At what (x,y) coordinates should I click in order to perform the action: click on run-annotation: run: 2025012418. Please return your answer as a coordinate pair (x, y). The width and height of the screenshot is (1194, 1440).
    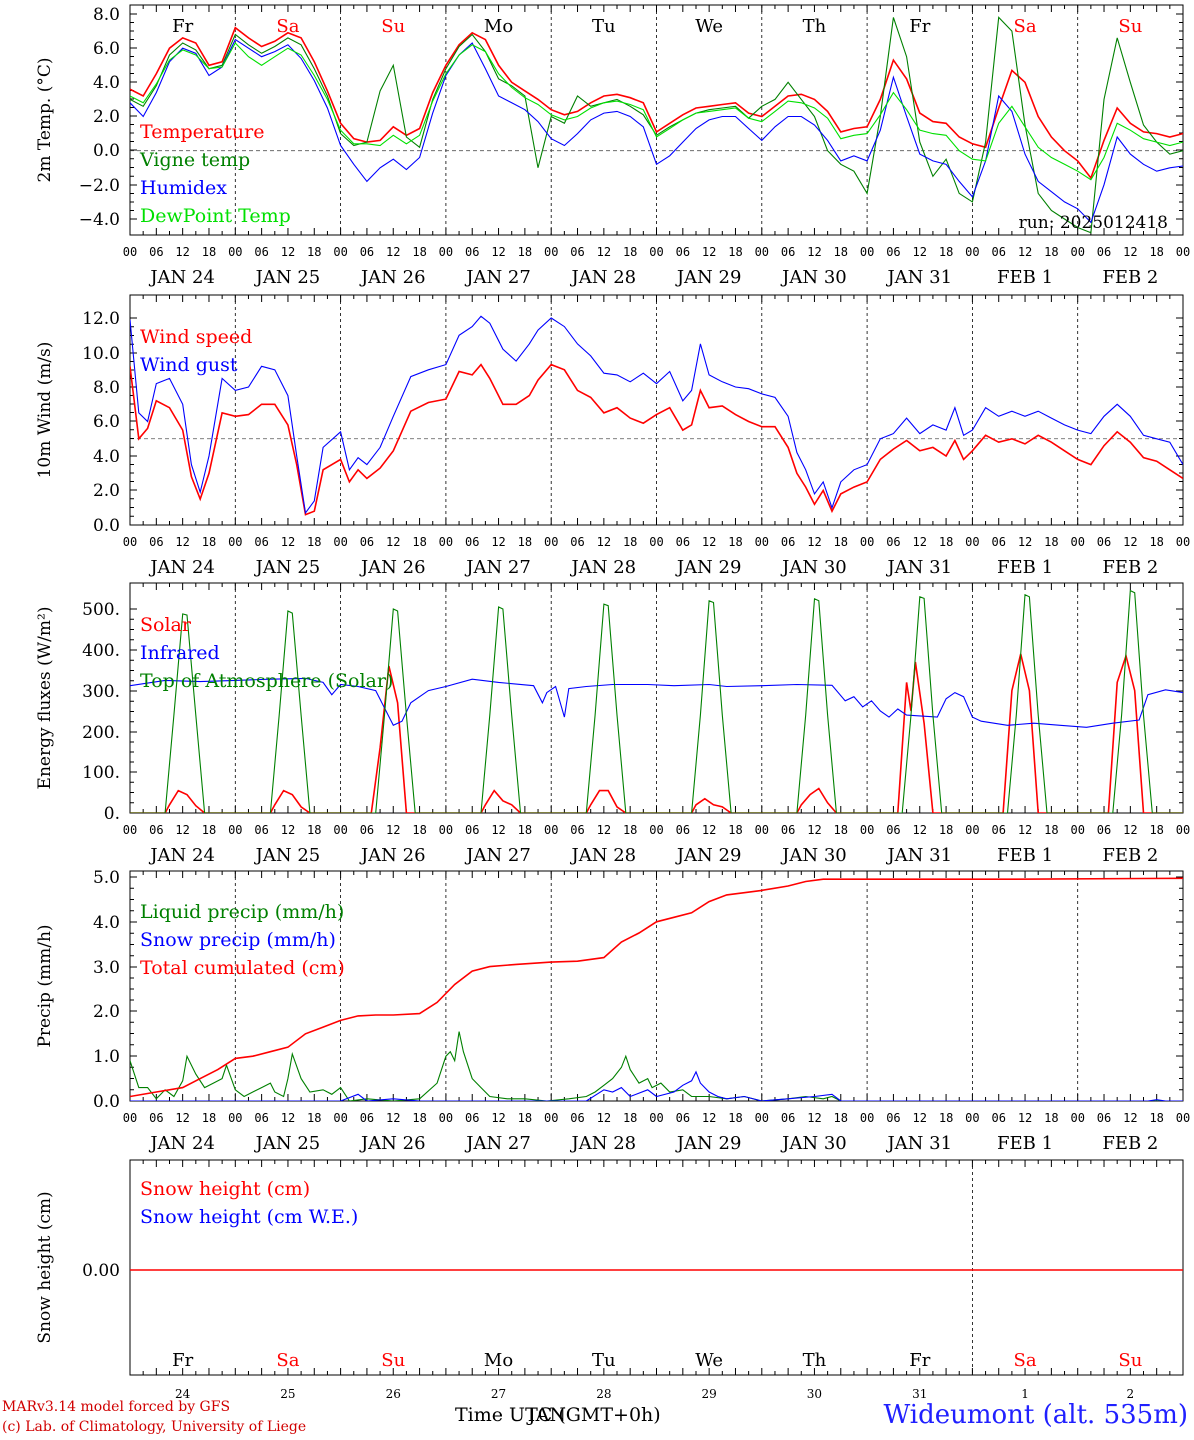
    Looking at the image, I should click on (1093, 223).